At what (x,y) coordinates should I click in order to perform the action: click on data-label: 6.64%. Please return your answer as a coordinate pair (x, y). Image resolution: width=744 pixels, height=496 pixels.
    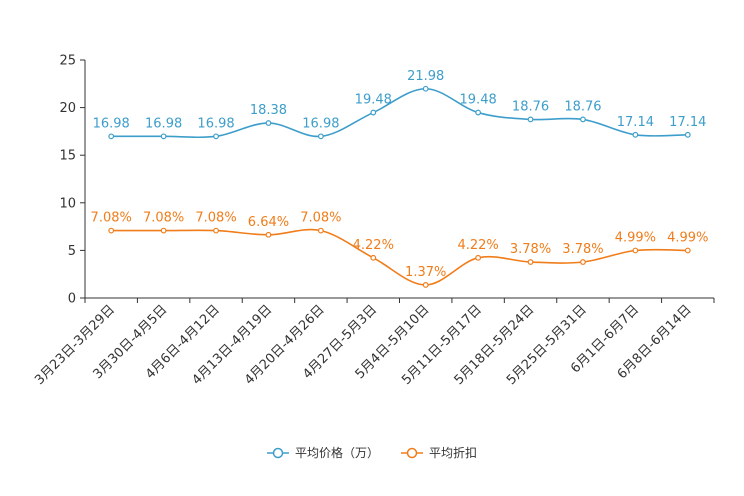
    Looking at the image, I should click on (268, 222).